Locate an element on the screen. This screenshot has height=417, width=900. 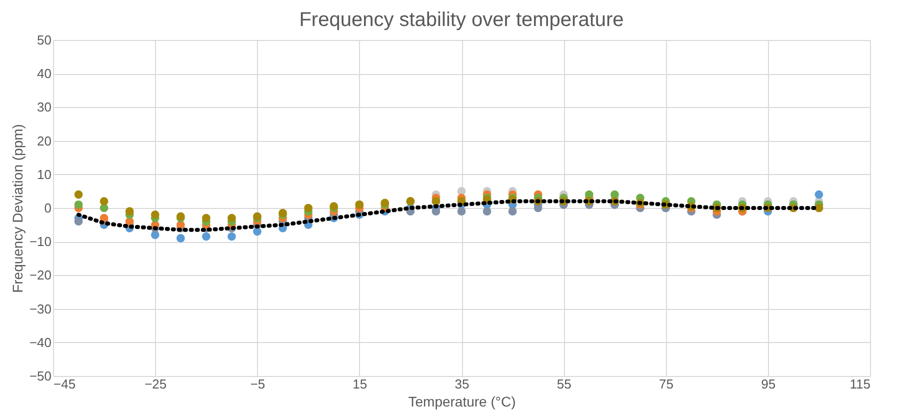
x-tick-label: 35 is located at coordinates (462, 384).